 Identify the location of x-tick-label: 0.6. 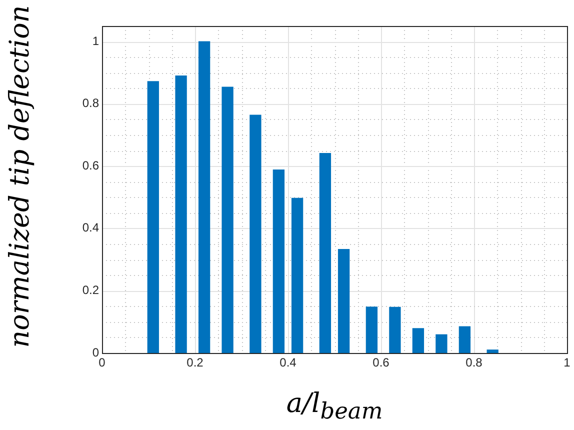
(381, 363).